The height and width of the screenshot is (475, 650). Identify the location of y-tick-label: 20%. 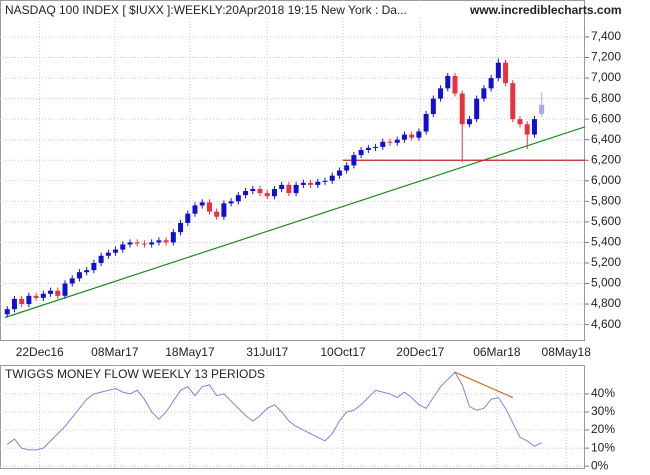
(603, 429).